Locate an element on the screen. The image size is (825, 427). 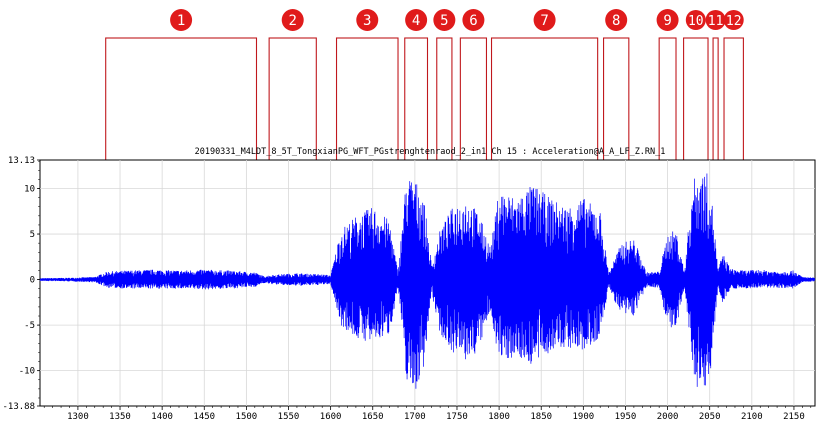
y-tick-label: 0 is located at coordinates (32, 281).